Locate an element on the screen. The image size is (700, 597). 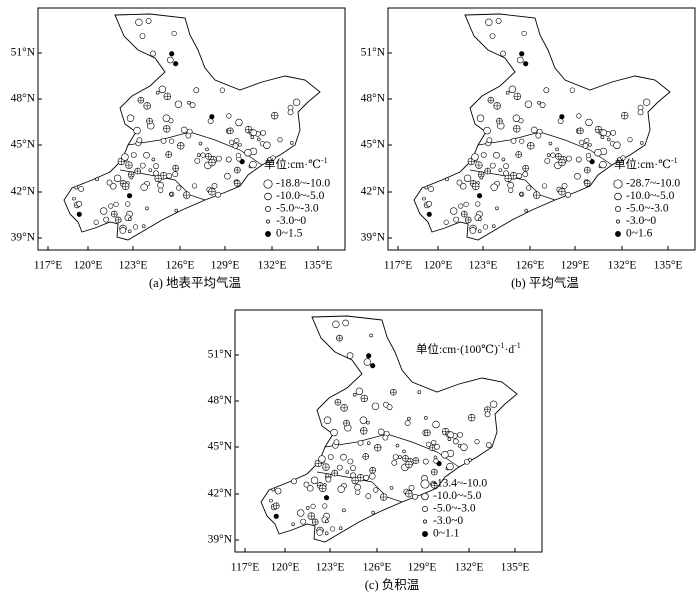
y-tick-label: 45°N is located at coordinates (23, 145).